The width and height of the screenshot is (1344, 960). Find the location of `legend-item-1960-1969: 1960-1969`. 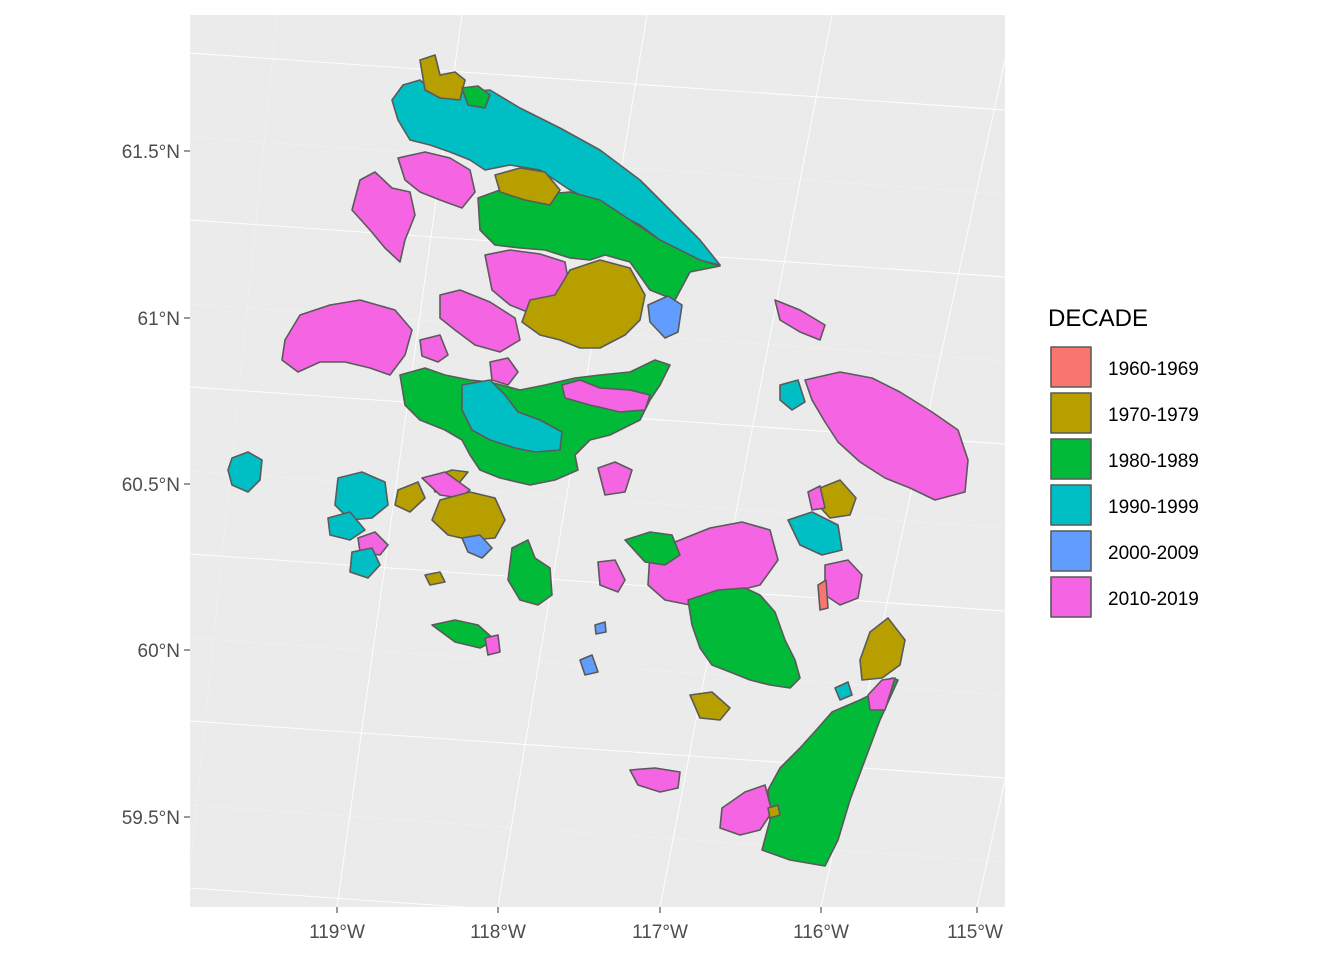

legend-item-1960-1969: 1960-1969 is located at coordinates (1124, 367).